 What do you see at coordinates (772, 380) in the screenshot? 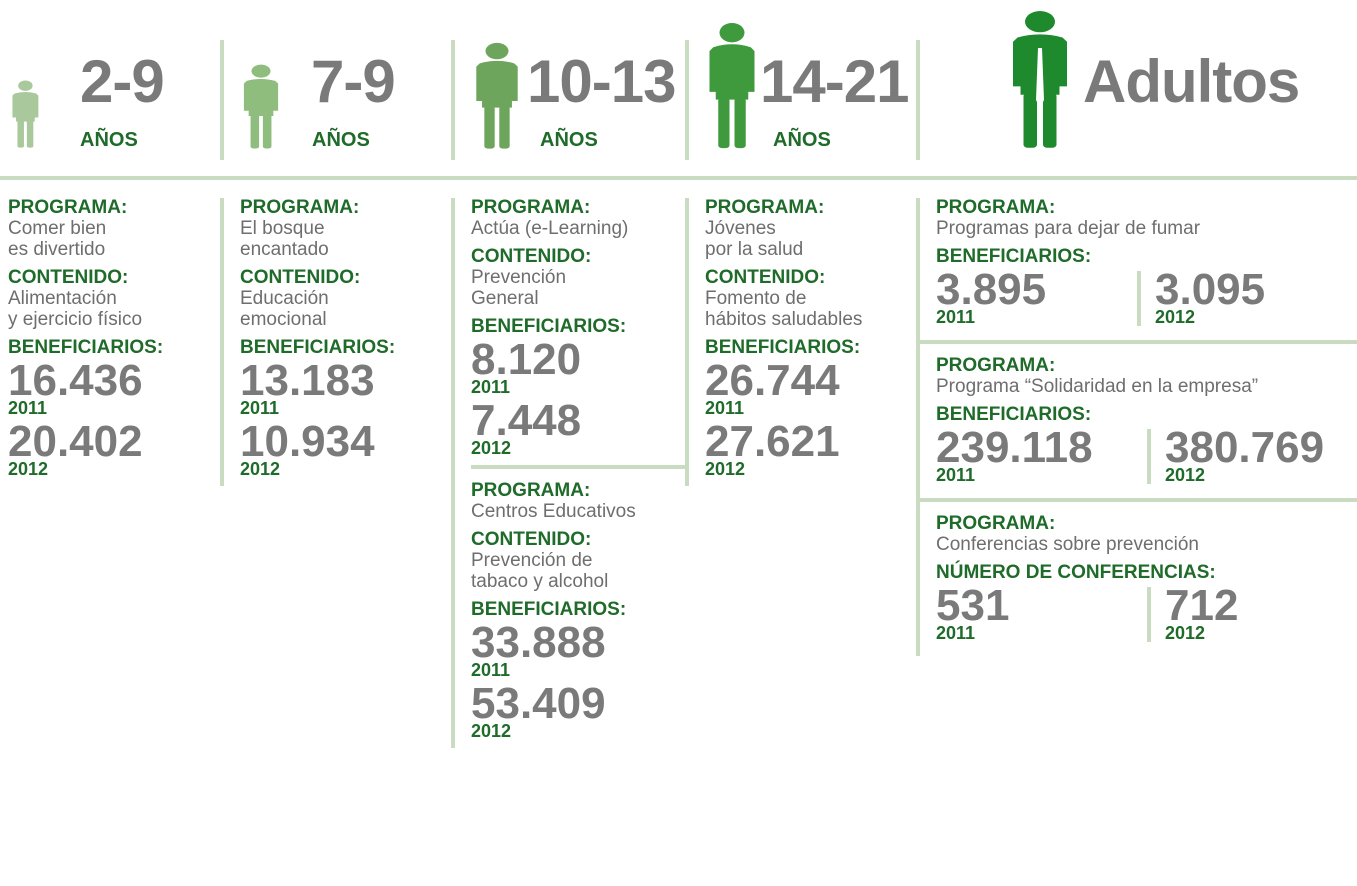
I see `figure-value: 26.744` at bounding box center [772, 380].